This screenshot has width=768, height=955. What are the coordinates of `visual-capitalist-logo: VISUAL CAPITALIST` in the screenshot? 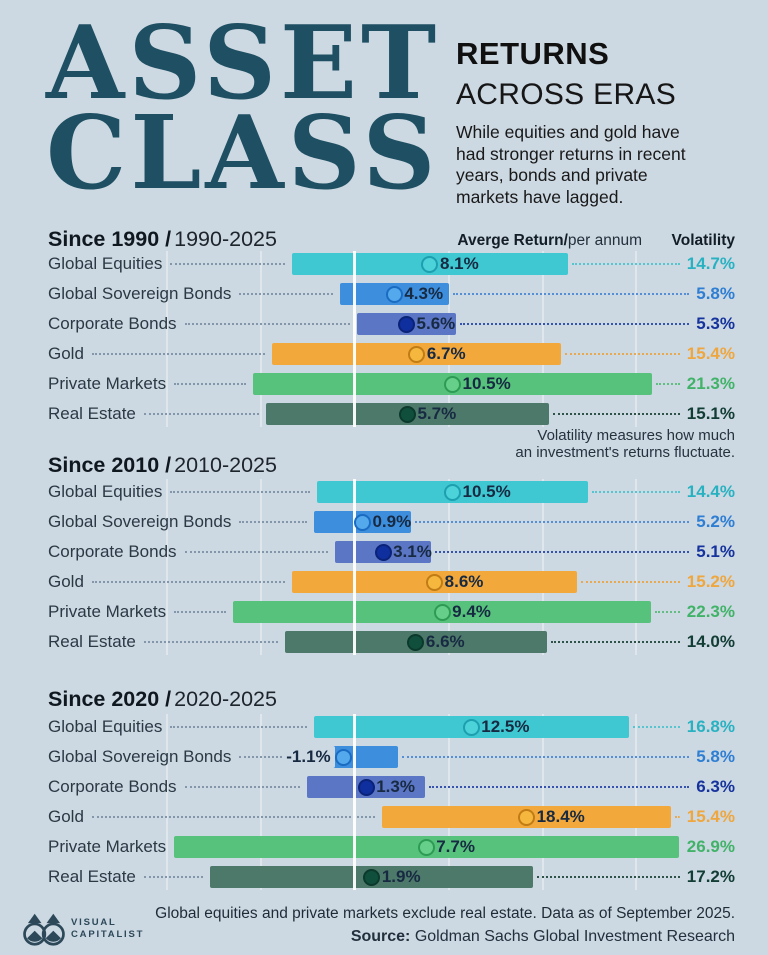 It's located at (83, 929).